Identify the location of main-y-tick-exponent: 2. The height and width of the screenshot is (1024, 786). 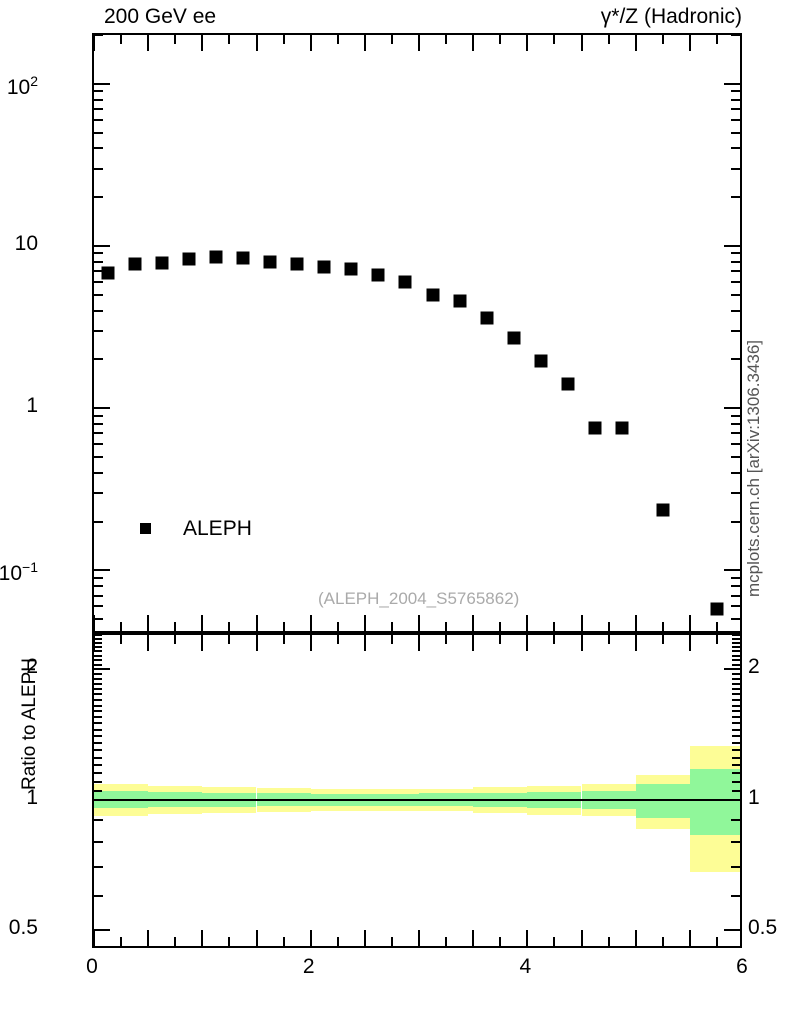
(34, 80).